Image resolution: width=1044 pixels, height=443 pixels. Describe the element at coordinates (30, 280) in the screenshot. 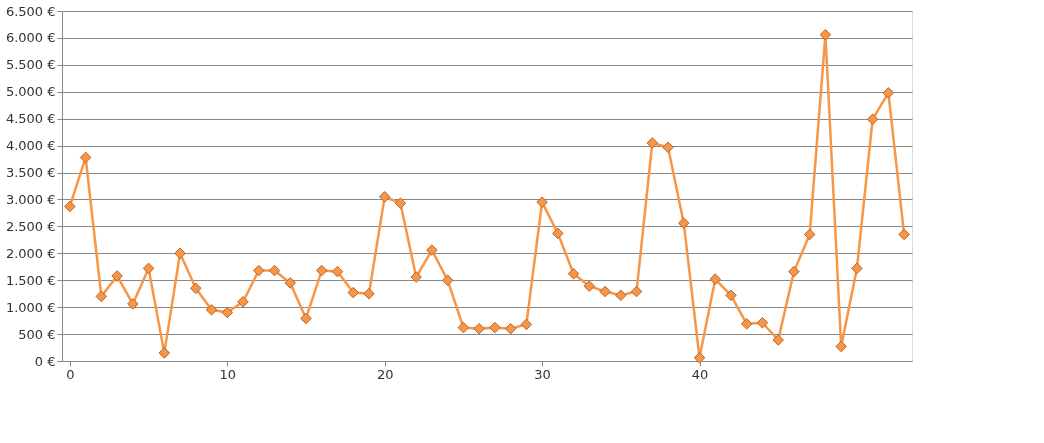

I see `y-tick-label: 1.500 €` at that location.